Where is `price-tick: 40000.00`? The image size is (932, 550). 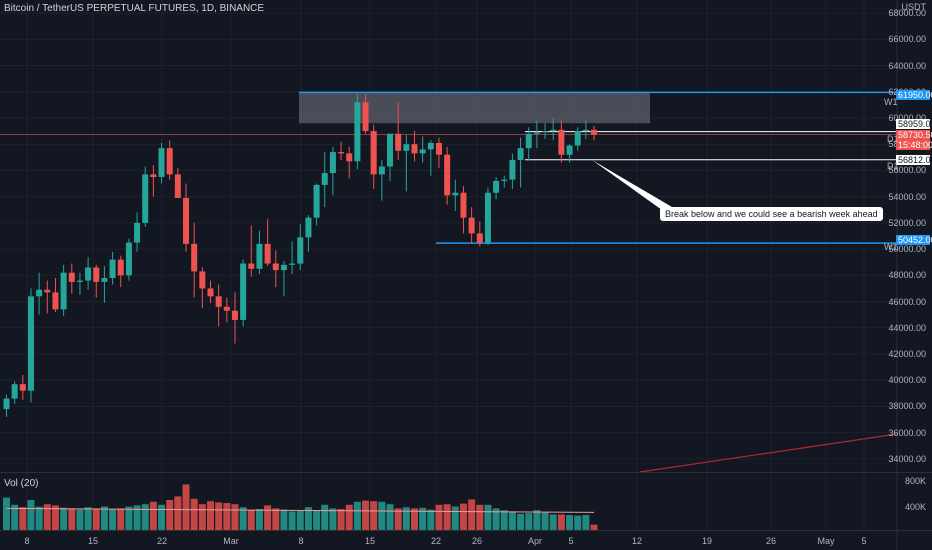
price-tick: 40000.00 is located at coordinates (907, 380).